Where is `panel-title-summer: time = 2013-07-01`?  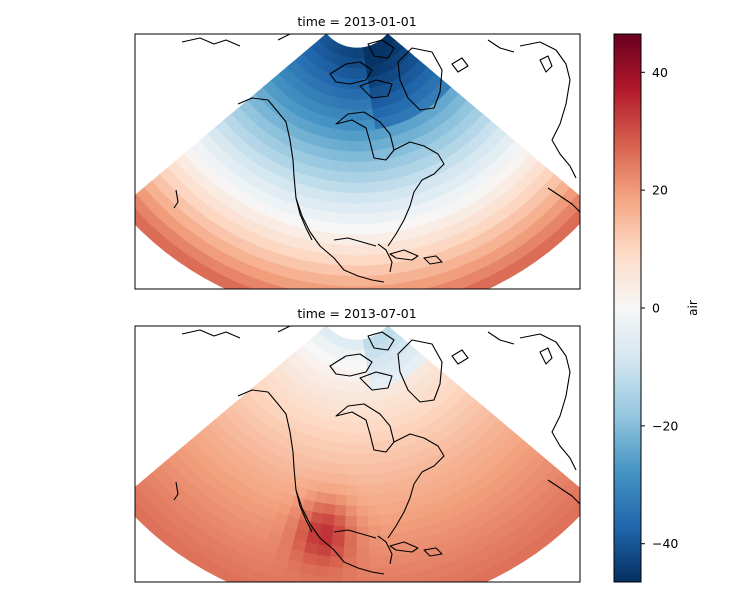 panel-title-summer: time = 2013-07-01 is located at coordinates (356, 313).